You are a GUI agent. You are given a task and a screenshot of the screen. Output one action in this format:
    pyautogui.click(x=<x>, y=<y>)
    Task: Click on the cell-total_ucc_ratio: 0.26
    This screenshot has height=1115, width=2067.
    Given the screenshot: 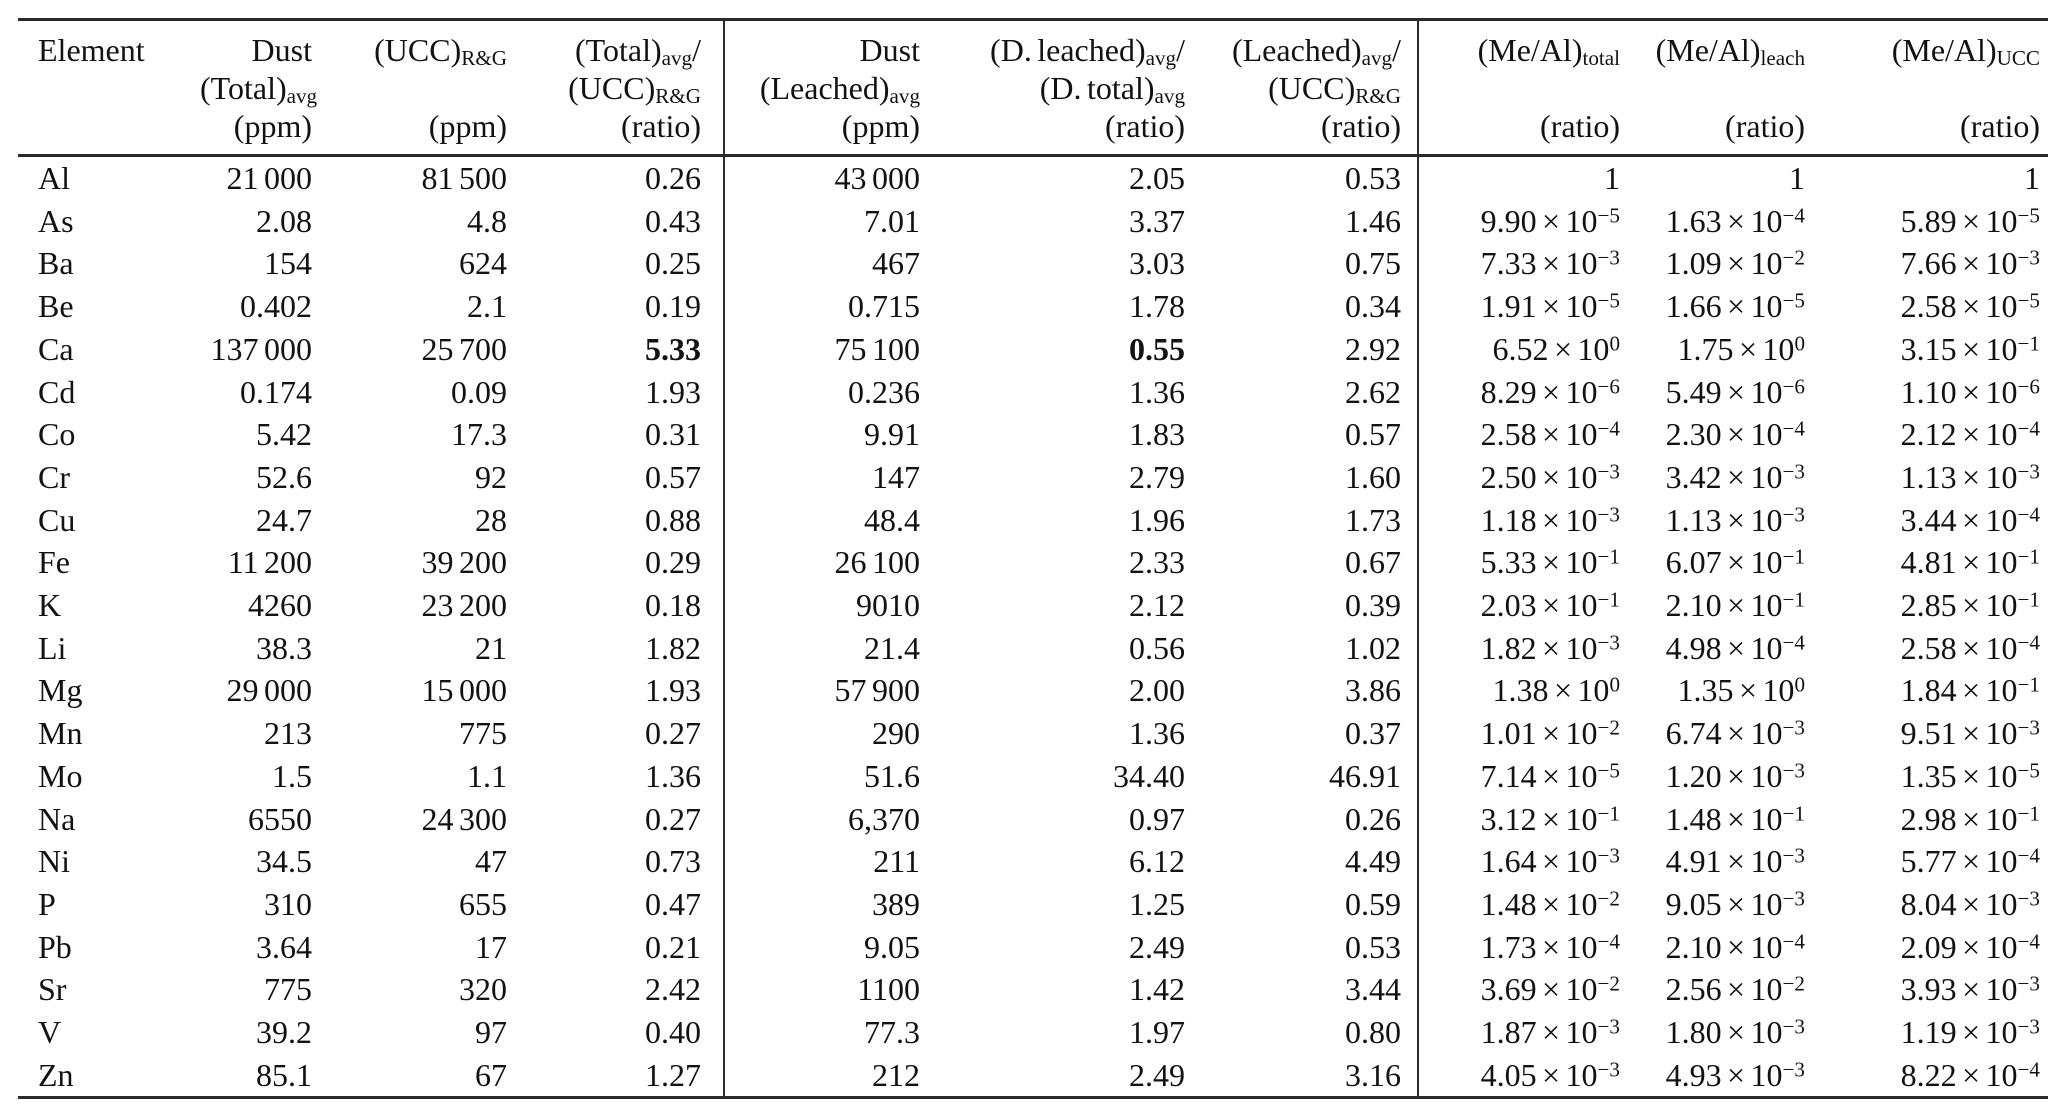 What is the action you would take?
    pyautogui.click(x=616, y=177)
    